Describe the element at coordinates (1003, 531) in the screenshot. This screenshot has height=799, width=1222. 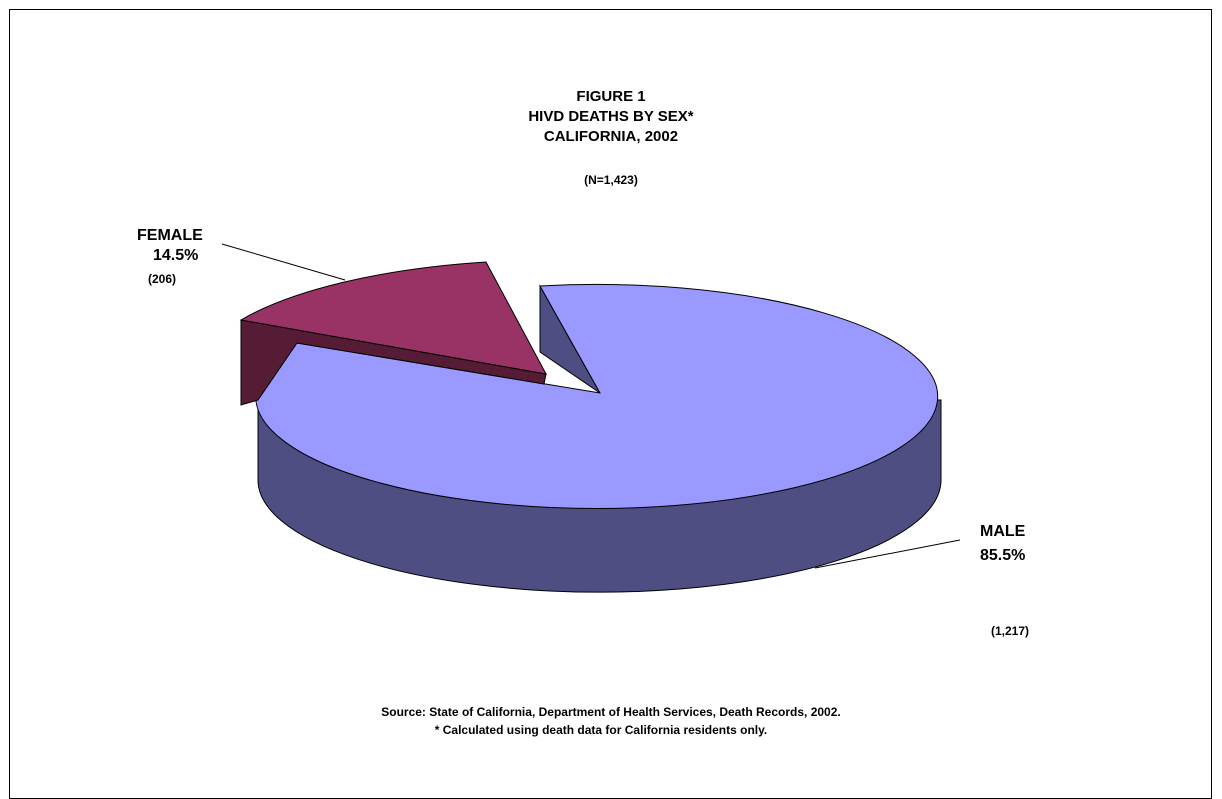
I see `male-label: MALE` at that location.